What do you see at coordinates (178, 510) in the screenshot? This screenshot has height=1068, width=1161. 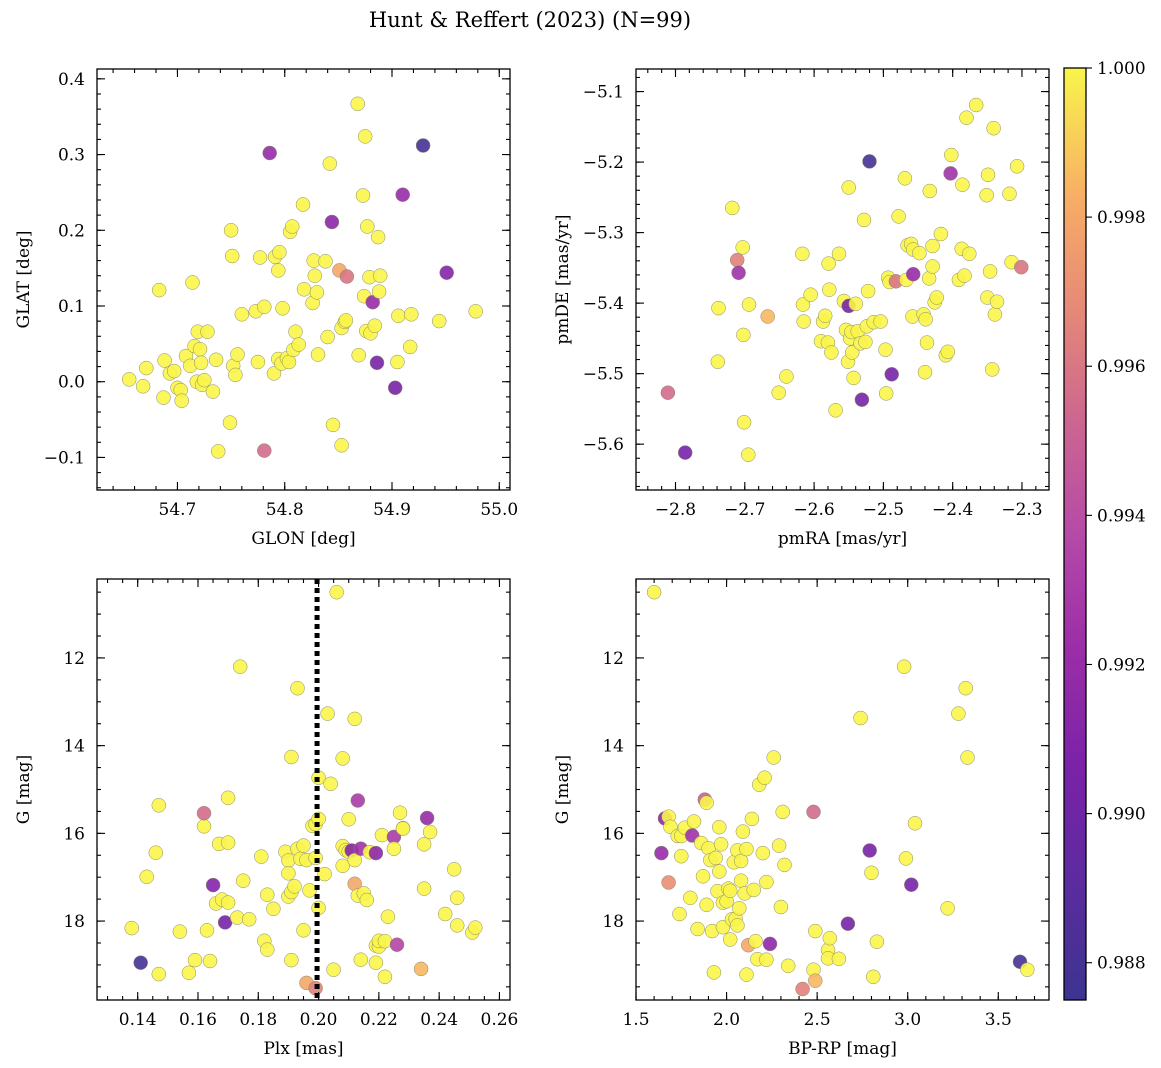 I see `x-tick-label: 54.7` at bounding box center [178, 510].